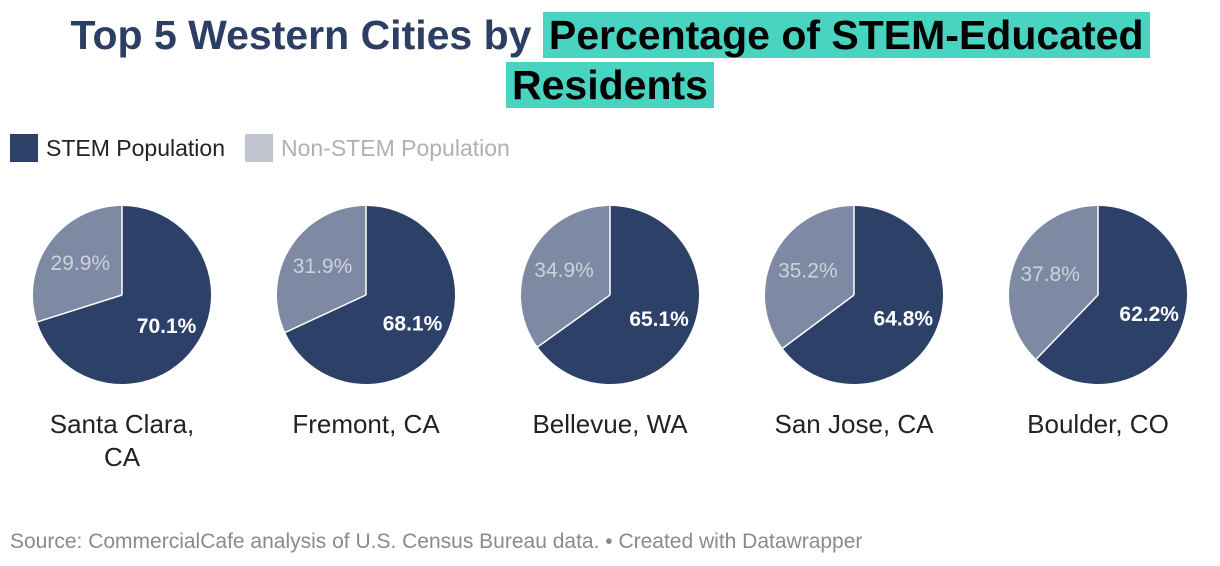  What do you see at coordinates (135, 148) in the screenshot?
I see `legend-label-stem: STEM Population` at bounding box center [135, 148].